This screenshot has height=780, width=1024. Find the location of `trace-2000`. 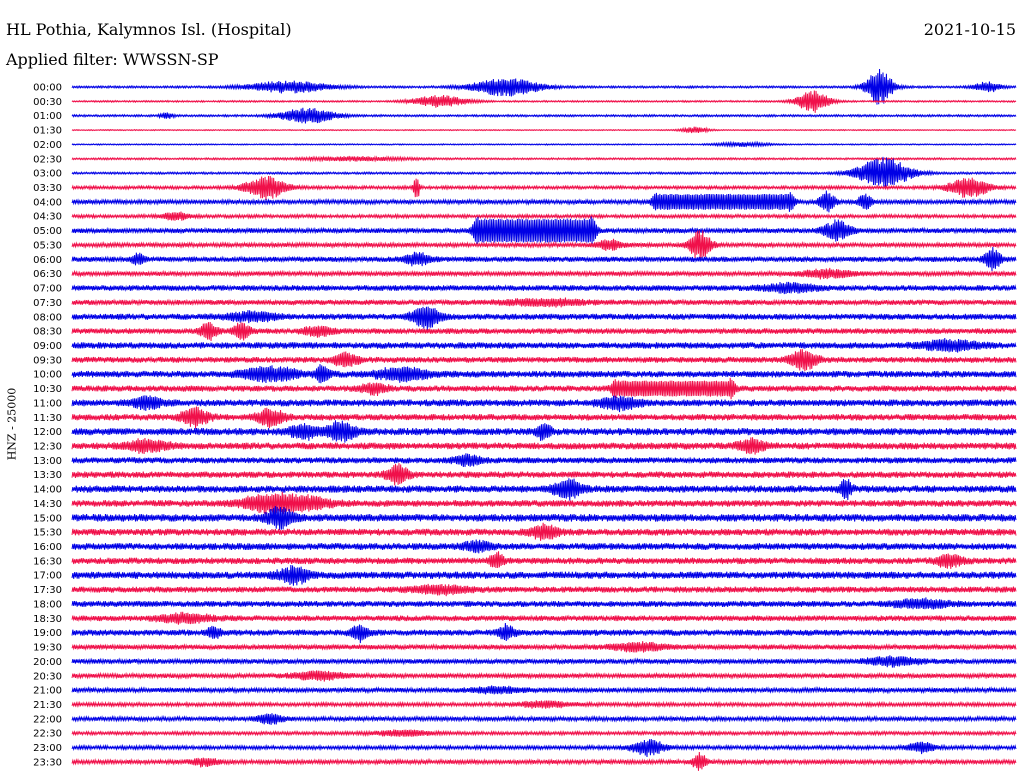

trace-2000 is located at coordinates (544, 661).